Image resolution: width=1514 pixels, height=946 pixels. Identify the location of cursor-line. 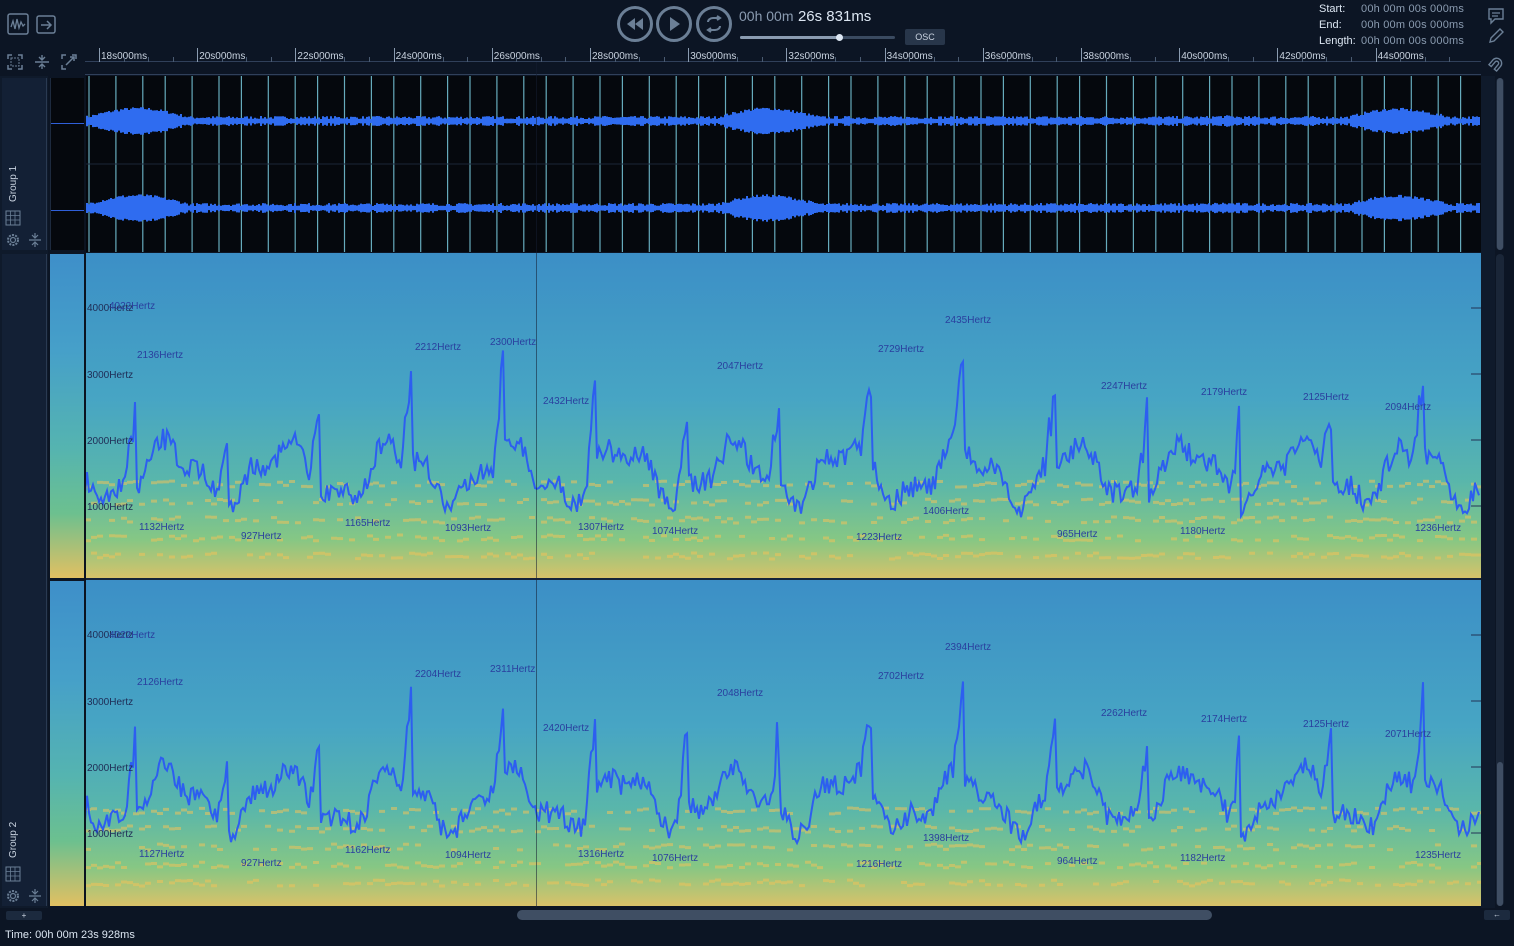
(536, 485).